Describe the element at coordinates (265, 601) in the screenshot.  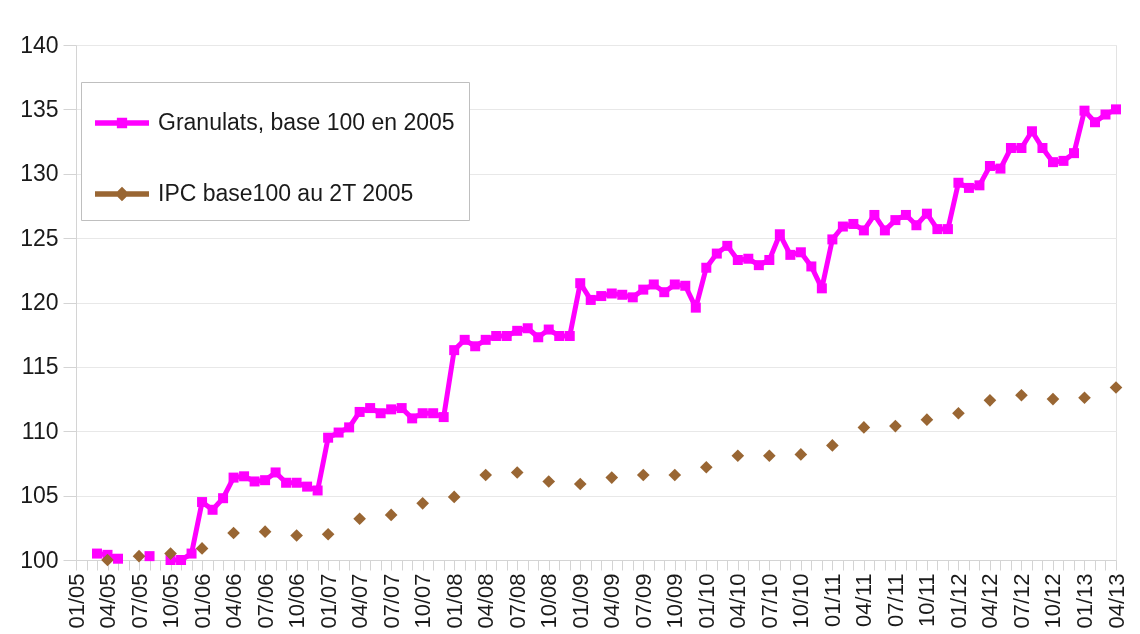
I see `x-tick-label: 07/06` at that location.